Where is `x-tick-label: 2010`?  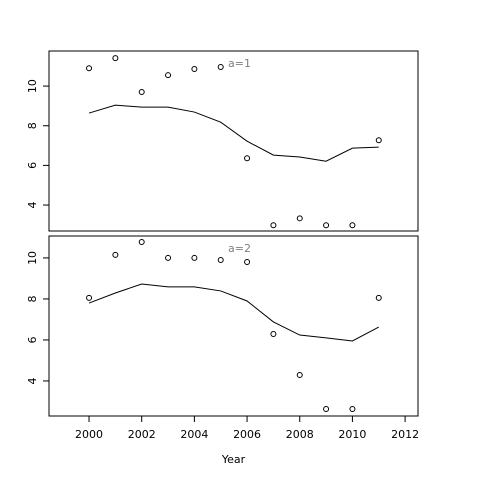 x-tick-label: 2010 is located at coordinates (352, 434).